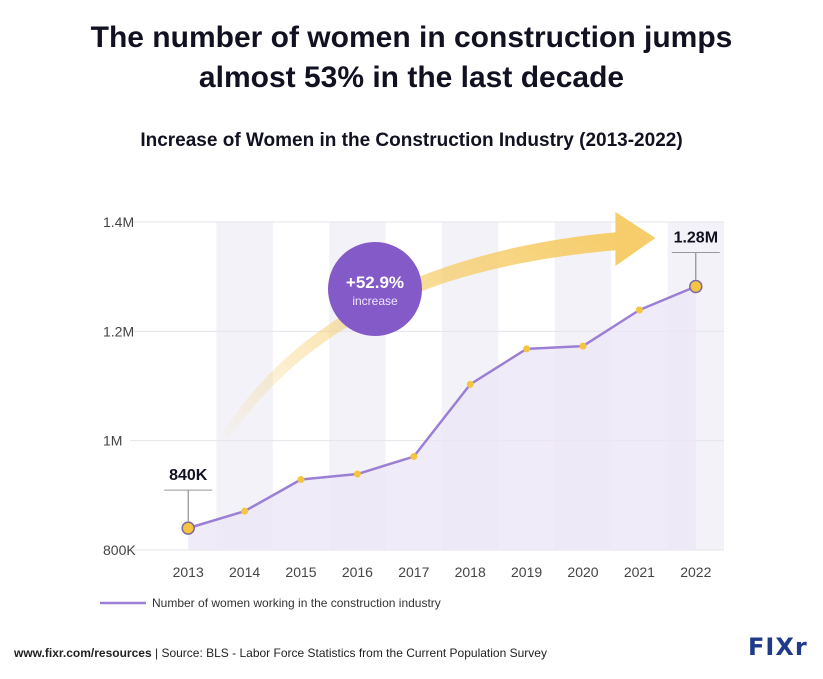 This screenshot has height=679, width=823. I want to click on x-tick-label: 2015, so click(300, 572).